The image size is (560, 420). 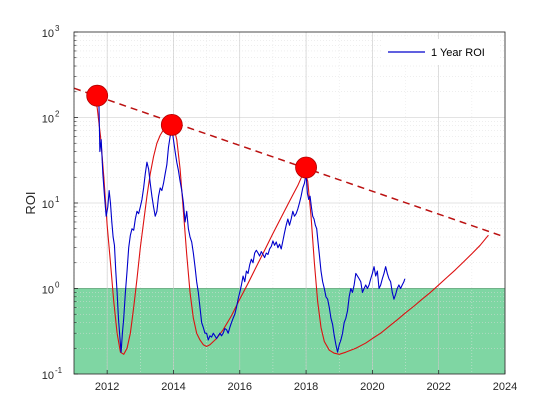 I want to click on x-axis: 2012 2014 2016 2018 2020 2022 2024, so click(x=306, y=381).